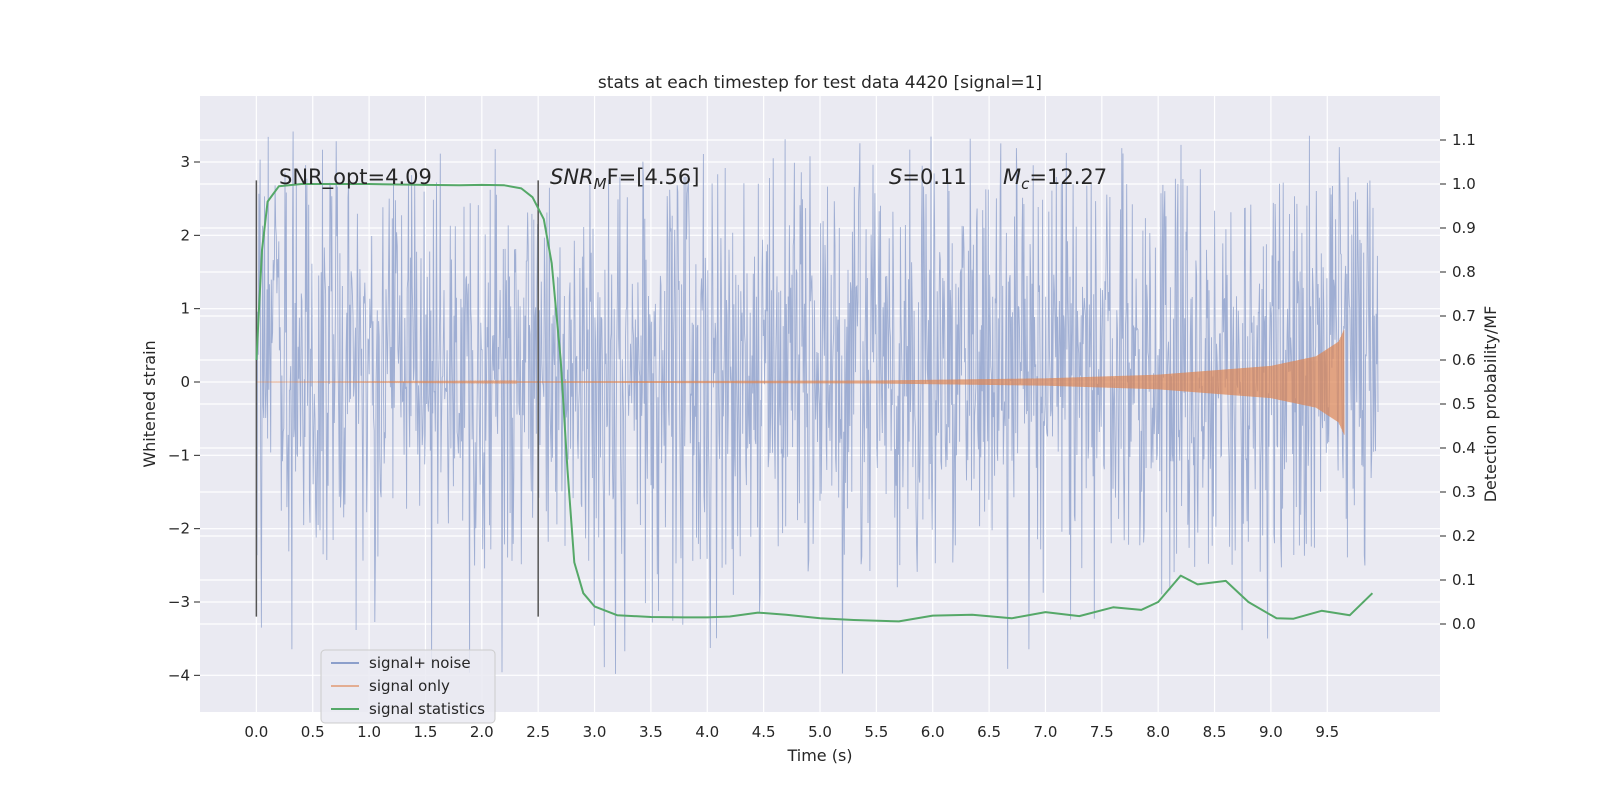 This screenshot has width=1600, height=800. Describe the element at coordinates (185, 162) in the screenshot. I see `y-tick-label-left: 3` at that location.